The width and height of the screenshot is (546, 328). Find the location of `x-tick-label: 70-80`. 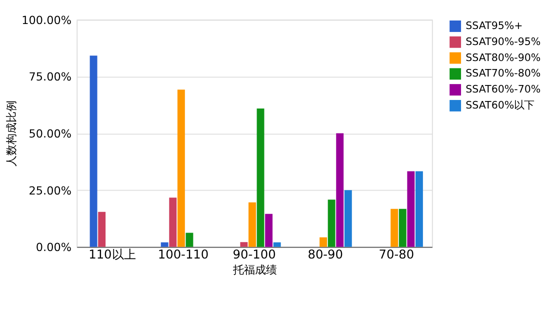

x-tick-label: 70-80 is located at coordinates (396, 255).